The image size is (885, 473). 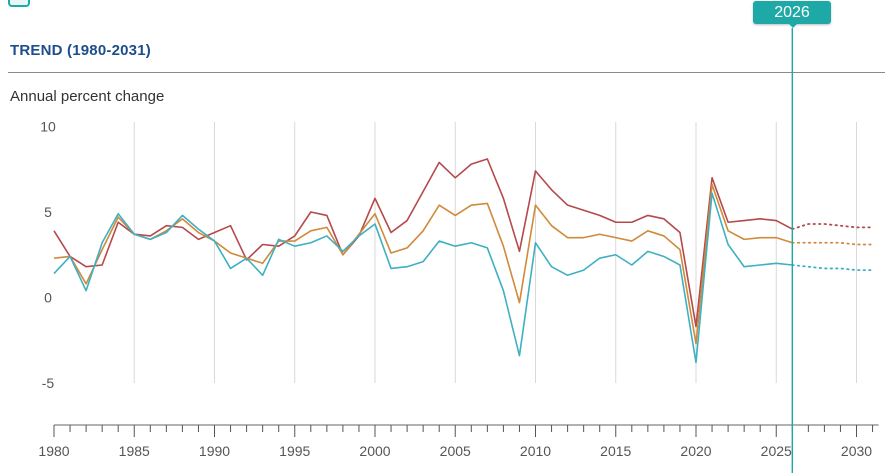 What do you see at coordinates (53, 451) in the screenshot?
I see `x-tick-label: 1980` at bounding box center [53, 451].